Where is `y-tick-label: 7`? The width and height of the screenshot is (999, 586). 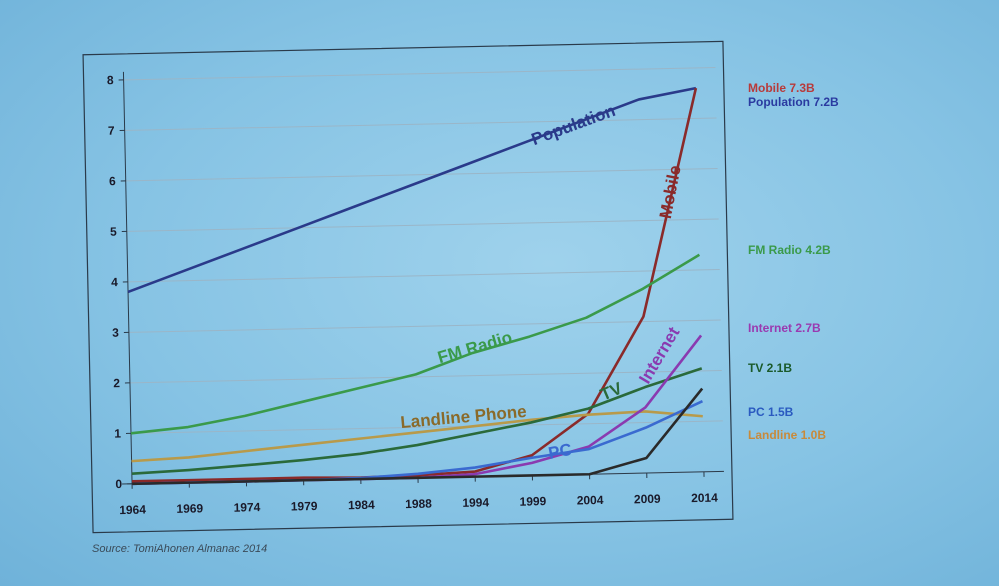
y-tick-label: 7 is located at coordinates (111, 131).